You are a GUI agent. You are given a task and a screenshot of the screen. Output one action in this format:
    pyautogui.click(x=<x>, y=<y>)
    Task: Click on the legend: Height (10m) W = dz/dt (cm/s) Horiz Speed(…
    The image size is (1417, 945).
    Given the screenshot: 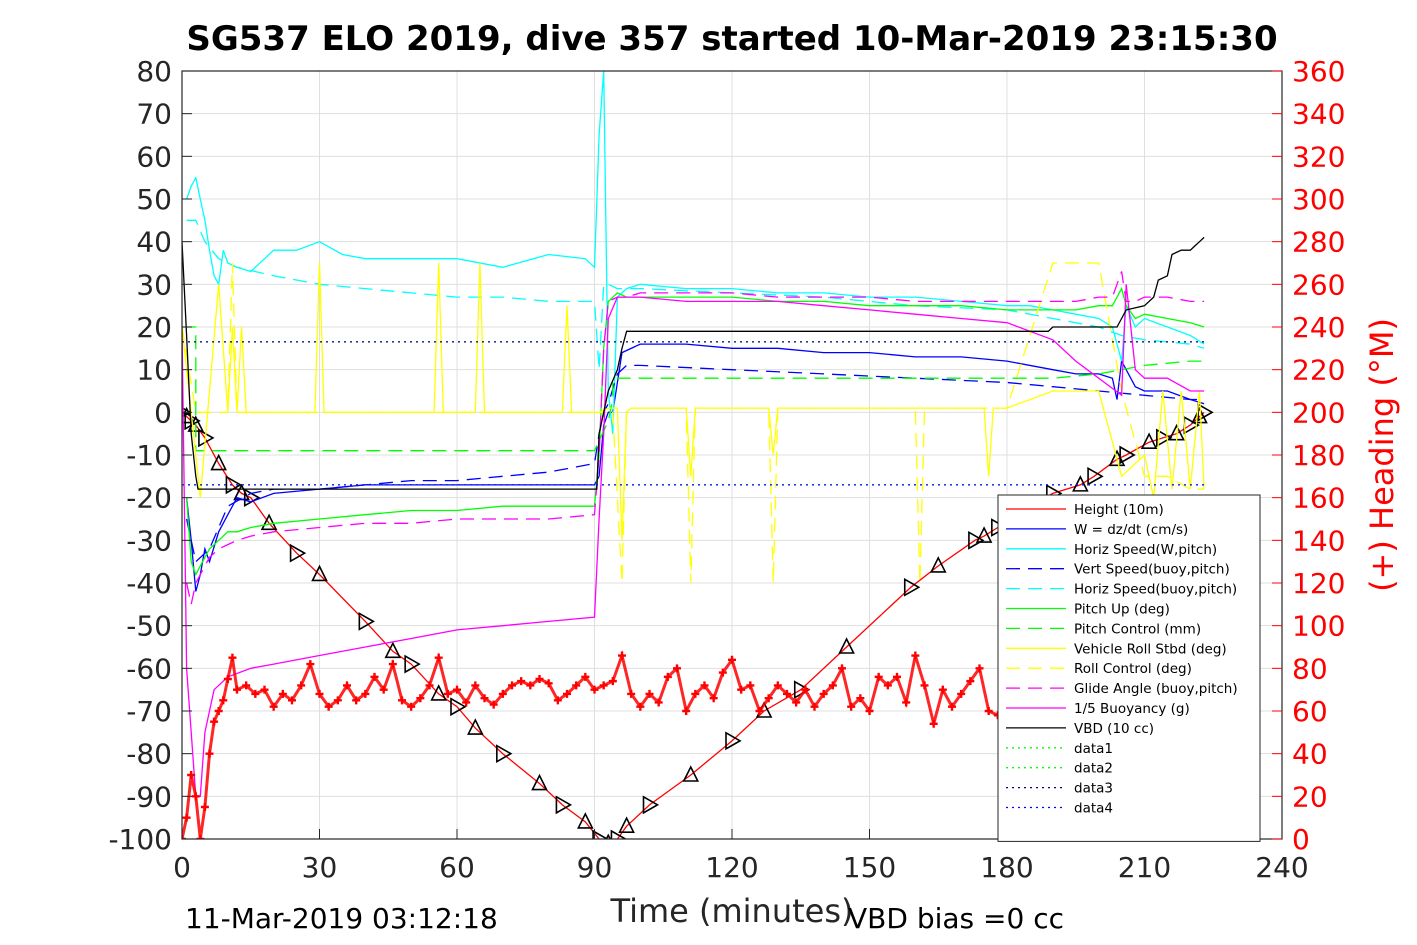 What is the action you would take?
    pyautogui.click(x=1129, y=668)
    